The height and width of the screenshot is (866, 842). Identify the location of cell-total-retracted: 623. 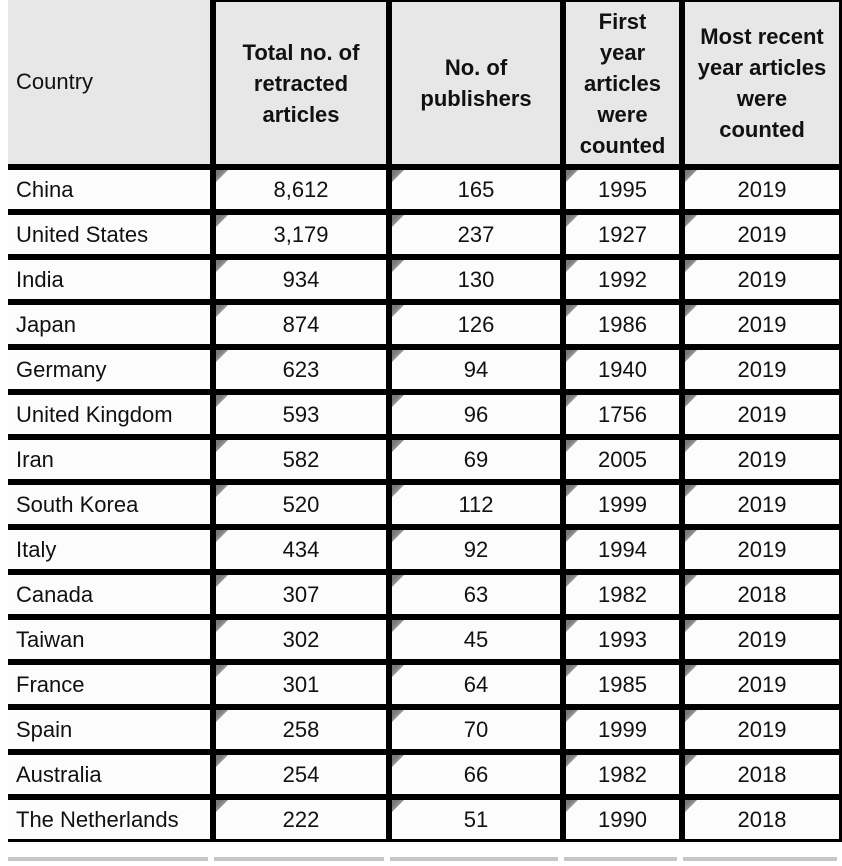
(301, 369).